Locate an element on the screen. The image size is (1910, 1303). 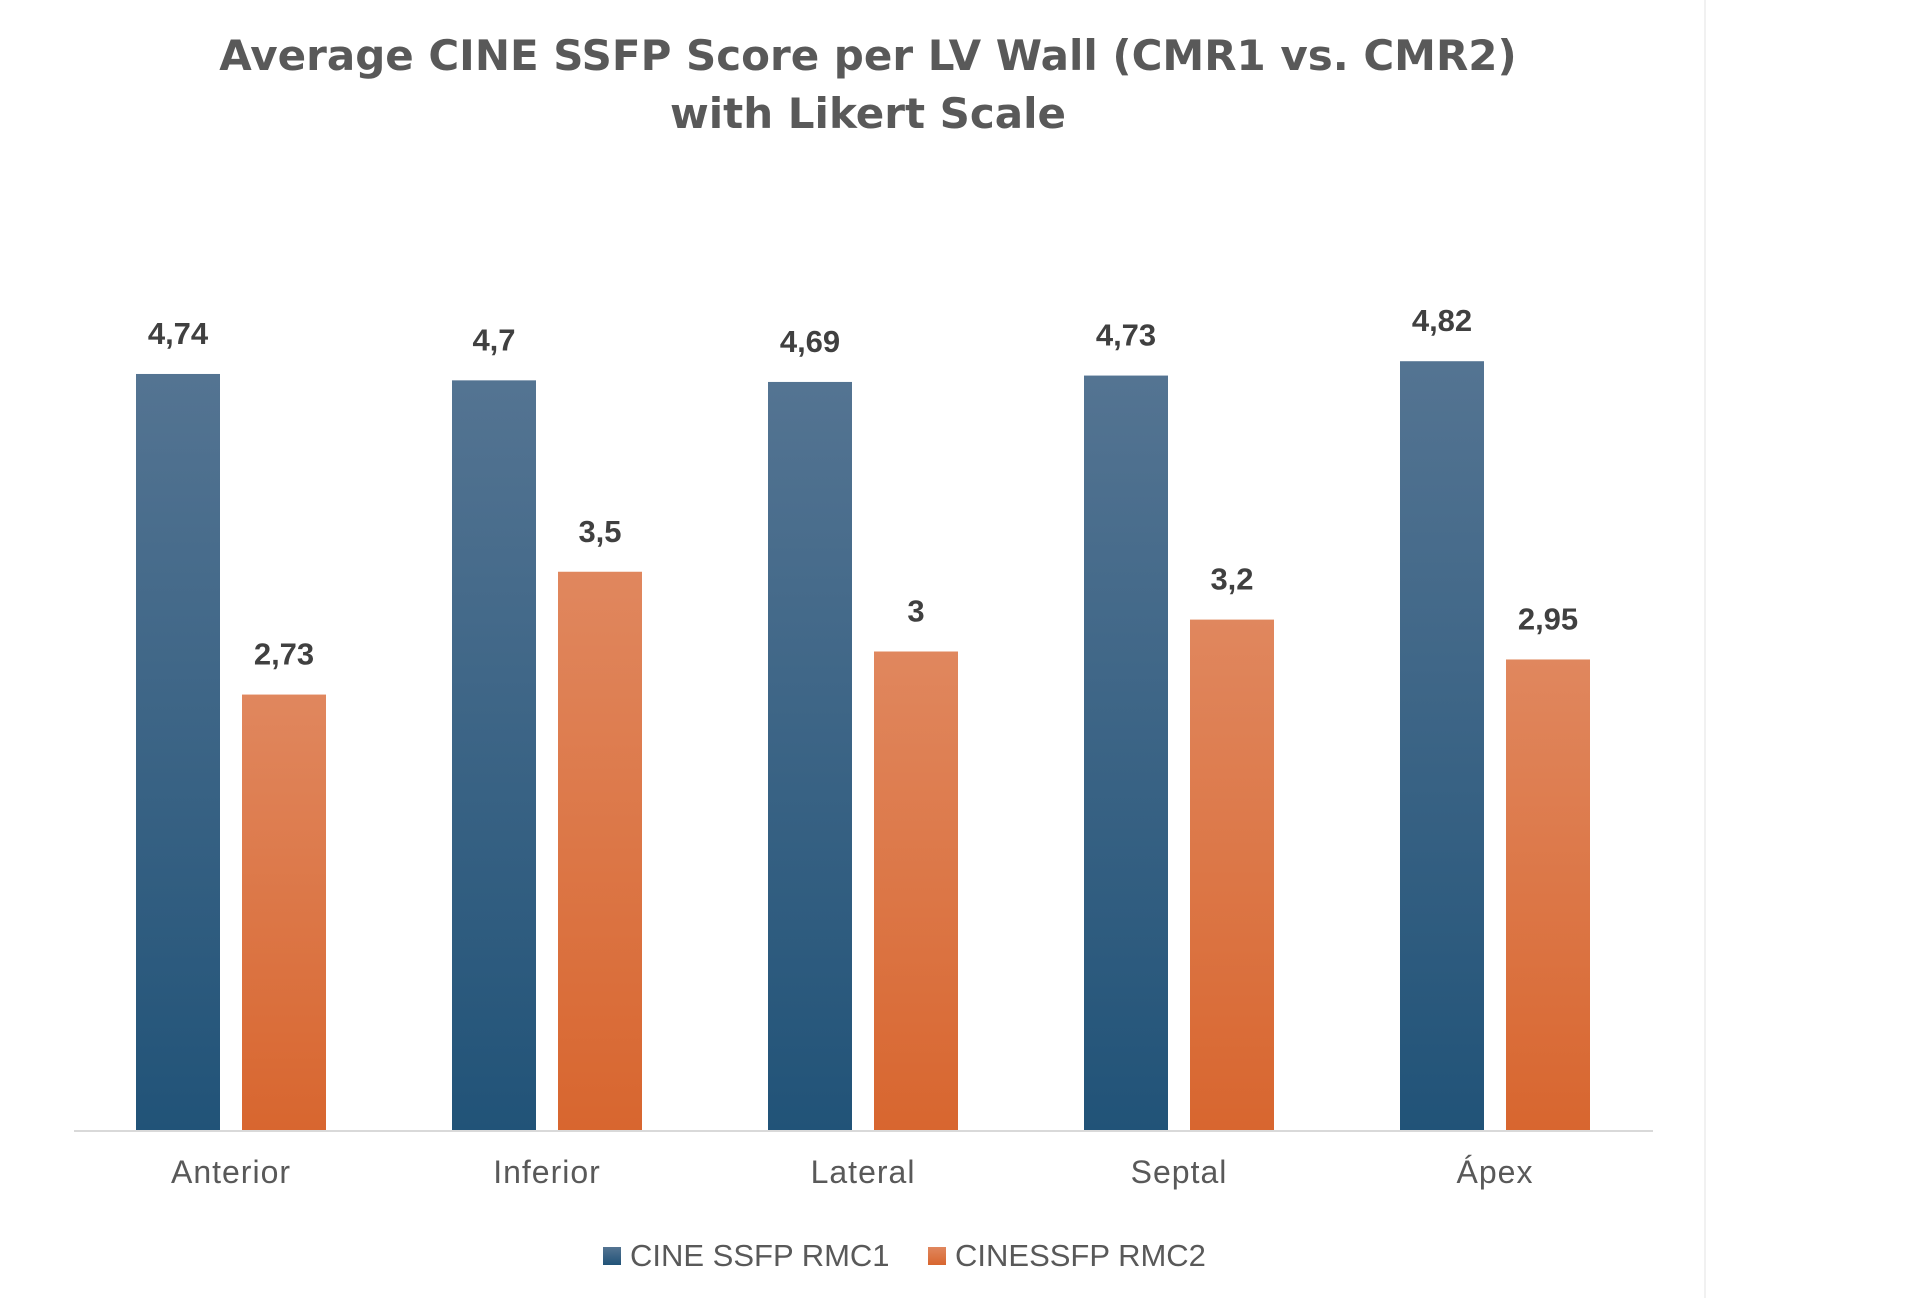
data-label-2-anterior: 2,73 is located at coordinates (284, 654).